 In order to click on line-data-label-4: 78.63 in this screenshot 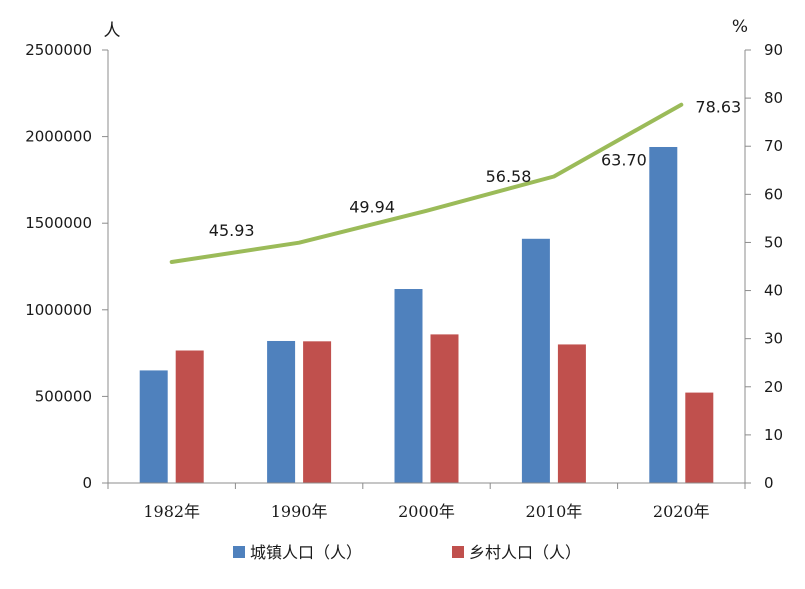, I will do `click(718, 107)`.